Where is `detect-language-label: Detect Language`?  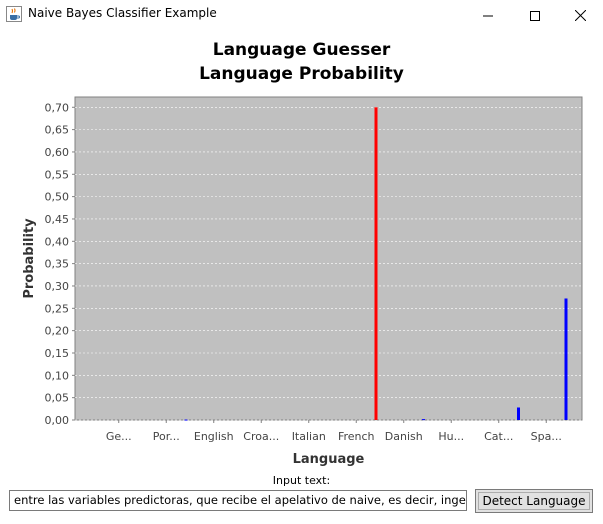 detect-language-label: Detect Language is located at coordinates (534, 501).